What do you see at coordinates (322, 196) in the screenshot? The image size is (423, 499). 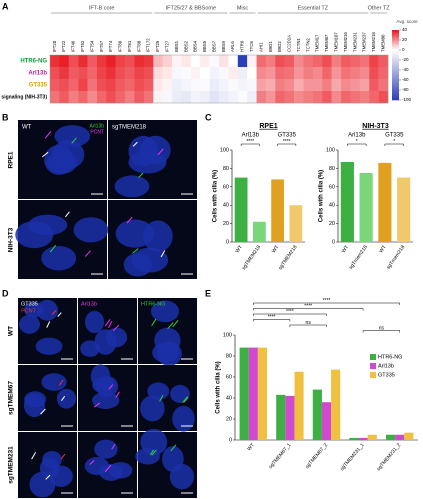 I see `y-axis-label: Cells with cilia (%)` at bounding box center [322, 196].